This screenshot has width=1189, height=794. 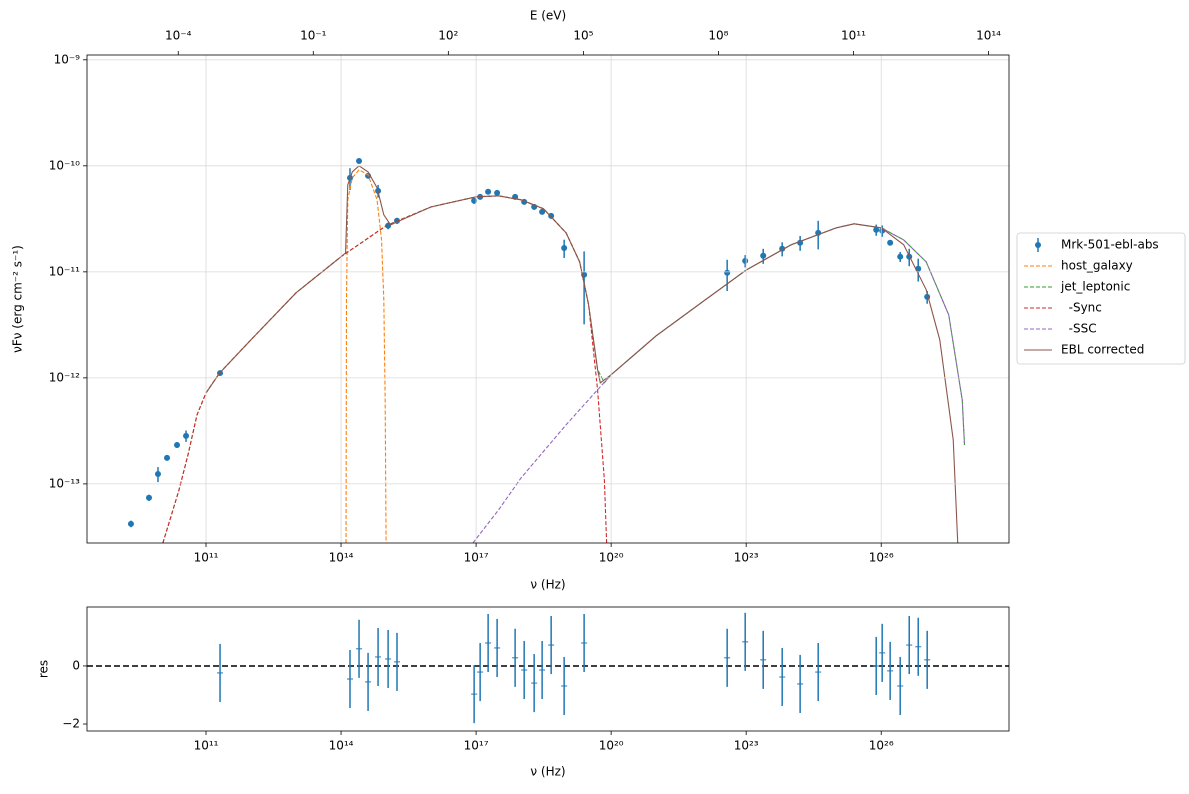 What do you see at coordinates (1102, 350) in the screenshot?
I see `legend-label: EBL corrected` at bounding box center [1102, 350].